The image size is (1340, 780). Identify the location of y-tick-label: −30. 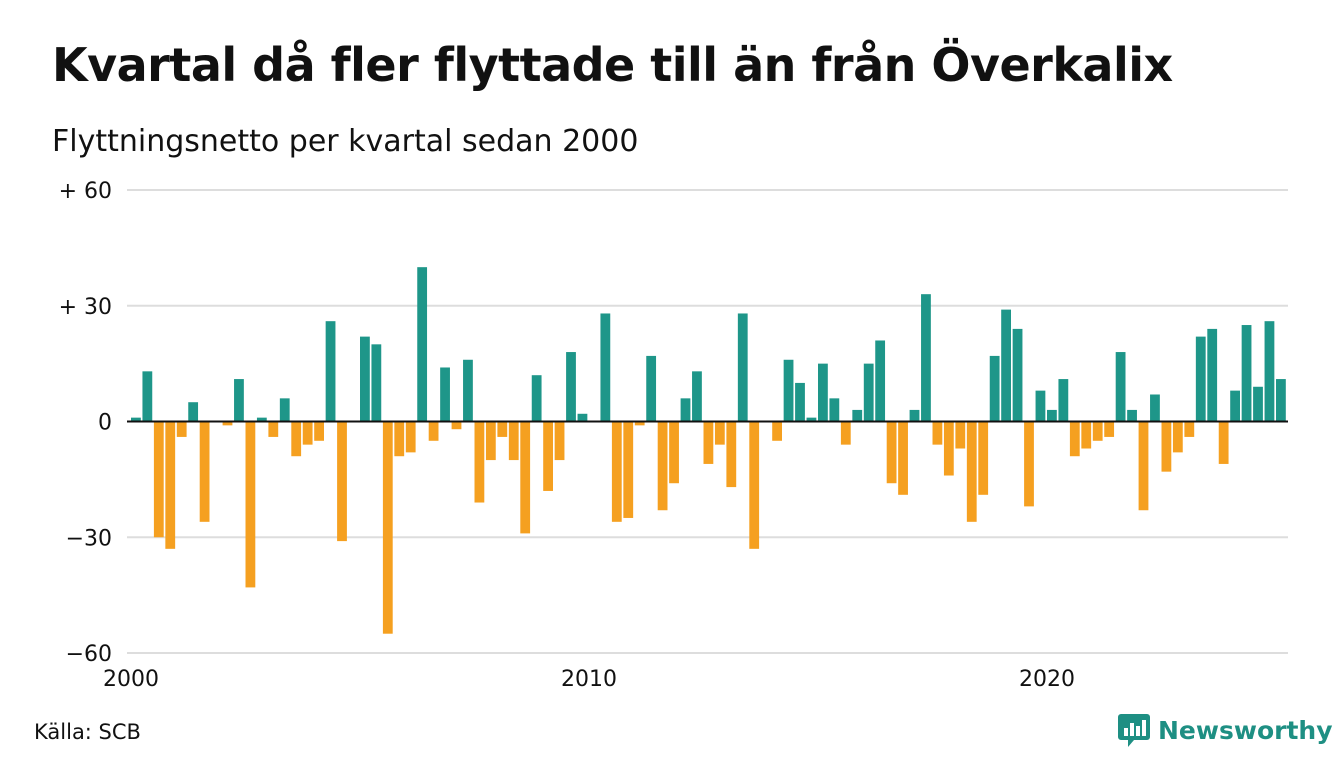
(89, 538).